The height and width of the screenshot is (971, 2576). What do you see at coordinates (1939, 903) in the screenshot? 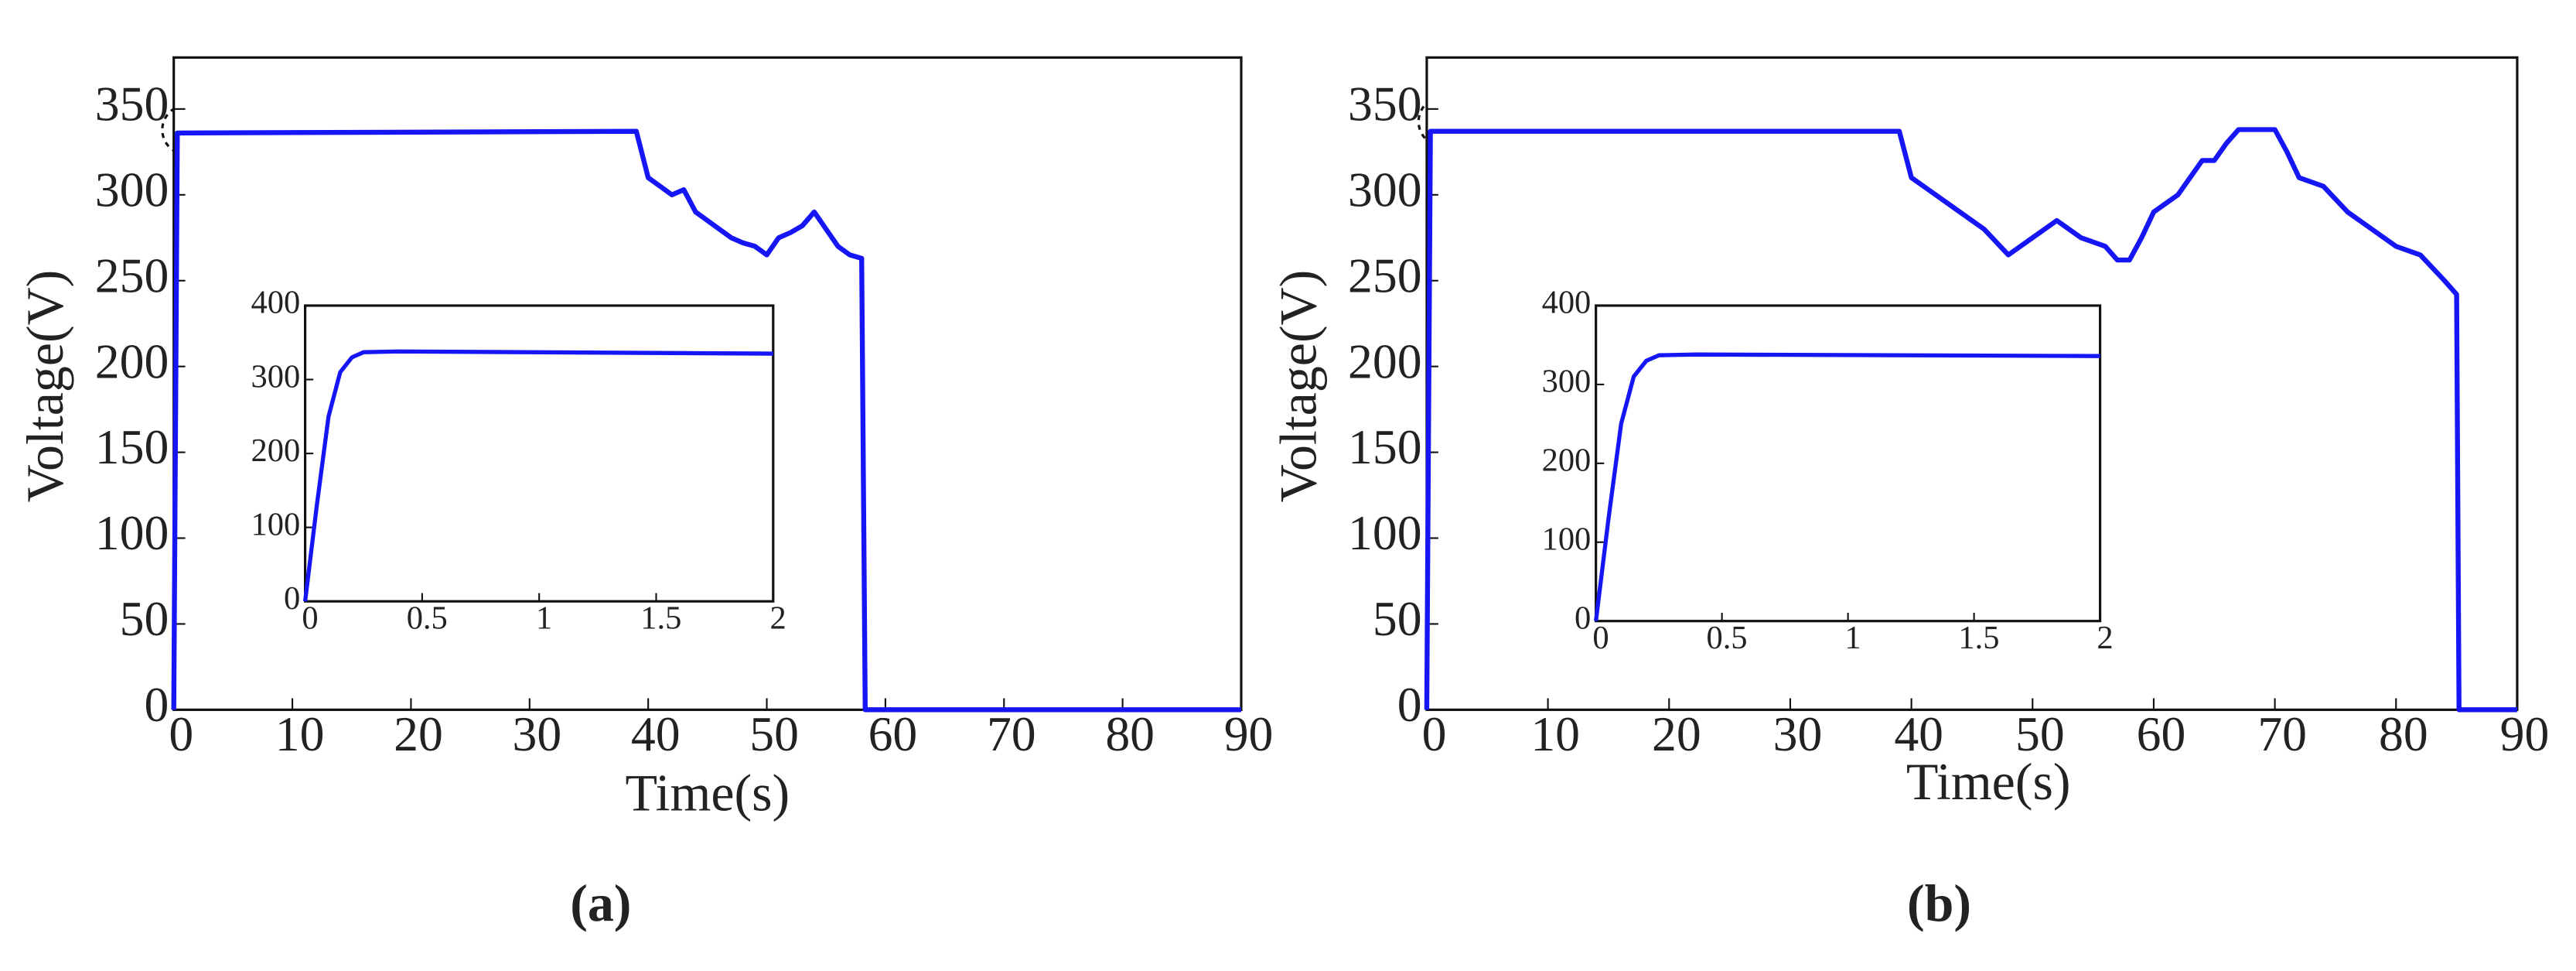
I see `caption: (b)` at bounding box center [1939, 903].